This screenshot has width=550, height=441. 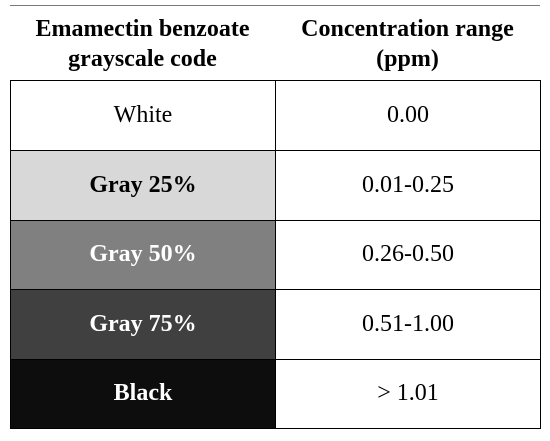 What do you see at coordinates (407, 44) in the screenshot?
I see `header-concentration-range: Concentration range (ppm)` at bounding box center [407, 44].